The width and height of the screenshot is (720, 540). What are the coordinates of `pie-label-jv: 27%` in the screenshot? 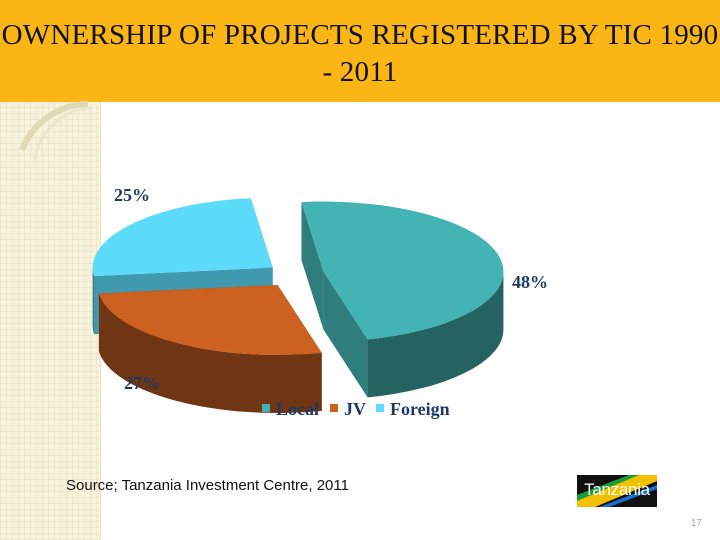 It's located at (142, 383).